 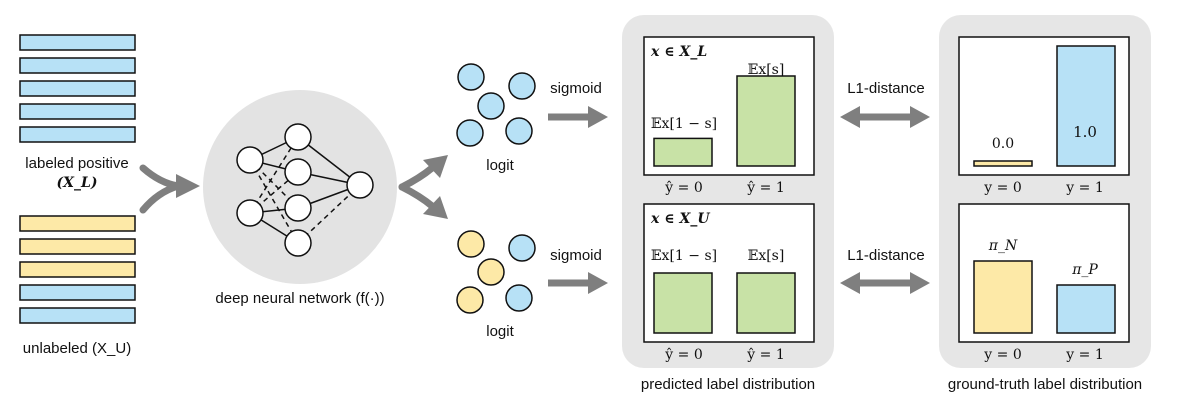 What do you see at coordinates (1003, 355) in the screenshot?
I see `ground-truth-bottom-left-axis-label: y = 0` at bounding box center [1003, 355].